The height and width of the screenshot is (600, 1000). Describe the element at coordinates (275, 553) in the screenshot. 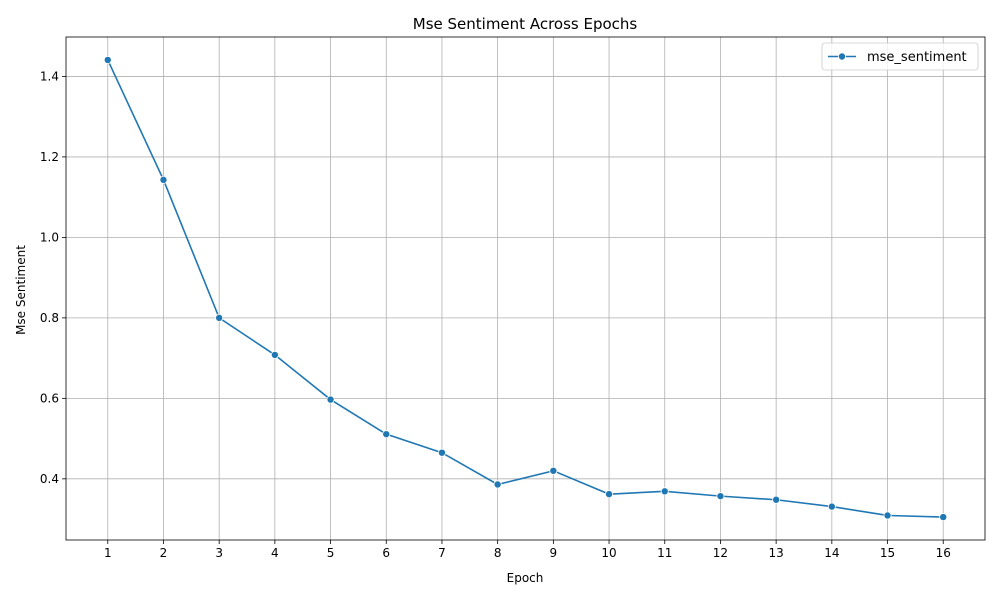

I see `x-tick-label: 4` at that location.